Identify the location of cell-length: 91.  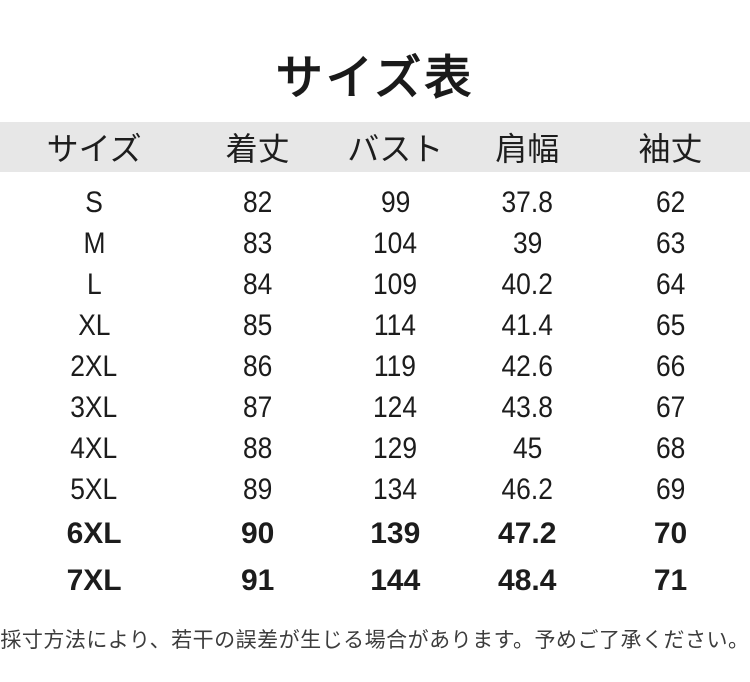
(257, 580).